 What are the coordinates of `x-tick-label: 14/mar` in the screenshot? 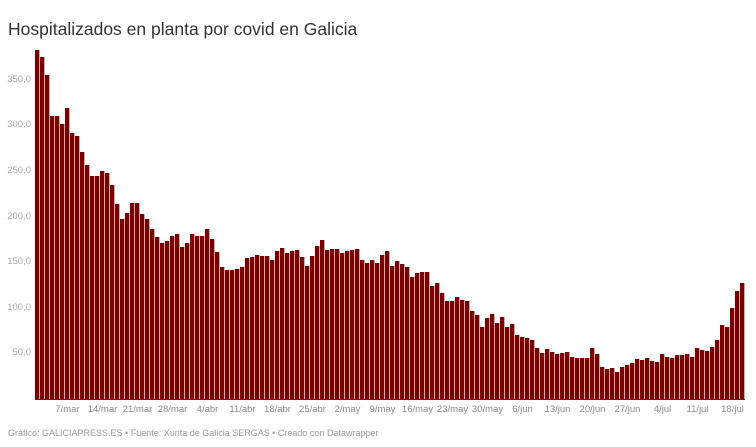 It's located at (102, 409).